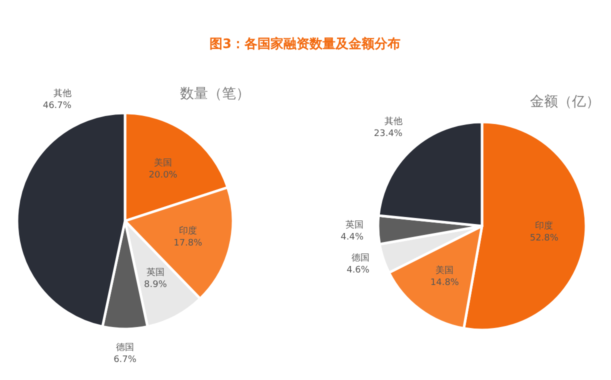 This screenshot has width=611, height=380. I want to click on title: 图3：各国家融资数量及金额分布, so click(305, 44).